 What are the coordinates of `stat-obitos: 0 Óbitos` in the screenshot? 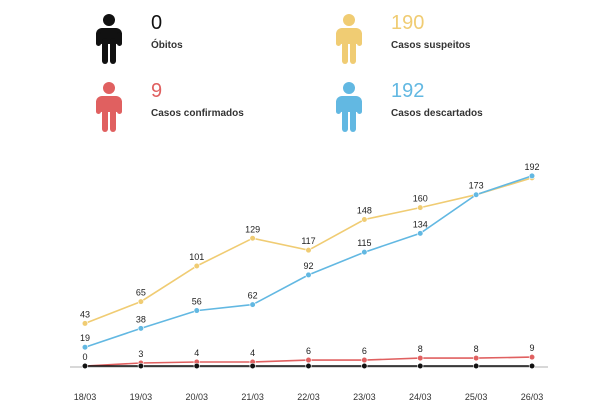 It's located at (193, 43).